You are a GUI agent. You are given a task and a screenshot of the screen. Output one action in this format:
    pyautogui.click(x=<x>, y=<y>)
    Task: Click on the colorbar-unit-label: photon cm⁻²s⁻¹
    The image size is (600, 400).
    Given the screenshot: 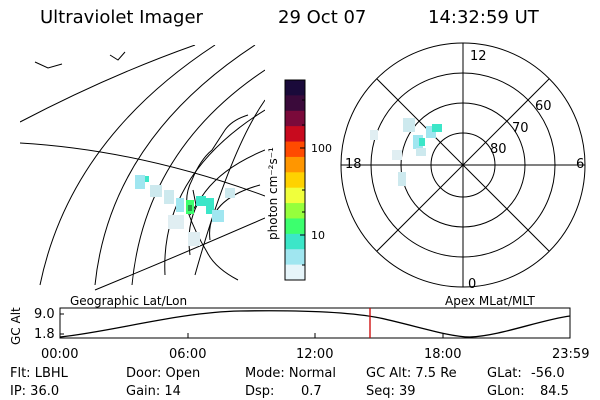 What is the action you would take?
    pyautogui.click(x=273, y=193)
    